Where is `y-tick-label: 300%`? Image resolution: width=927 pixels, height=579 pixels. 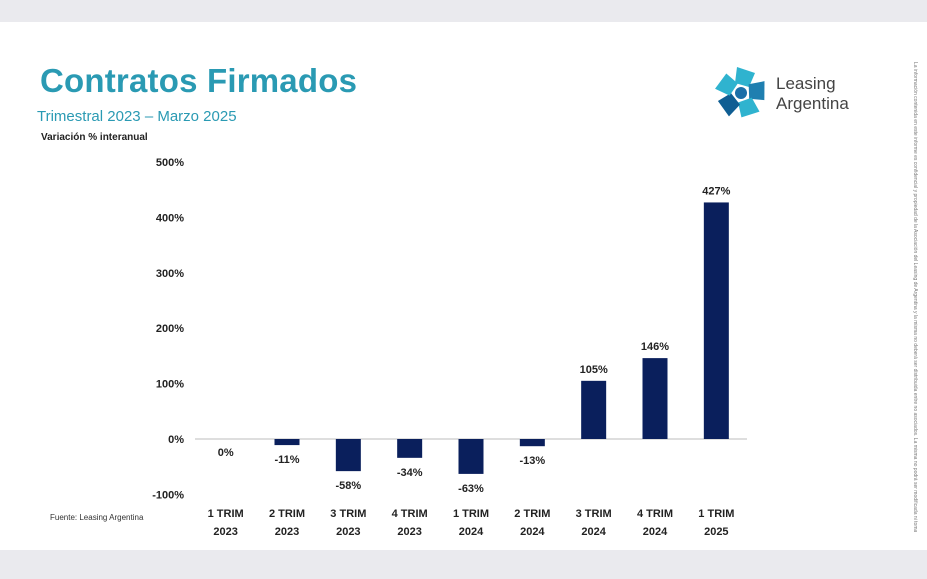
y-tick-label: 300% is located at coordinates (170, 274).